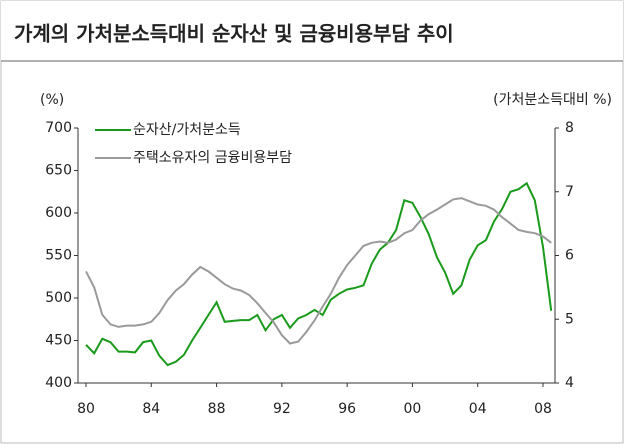  I want to click on y-tick-label: 600, so click(58, 213).